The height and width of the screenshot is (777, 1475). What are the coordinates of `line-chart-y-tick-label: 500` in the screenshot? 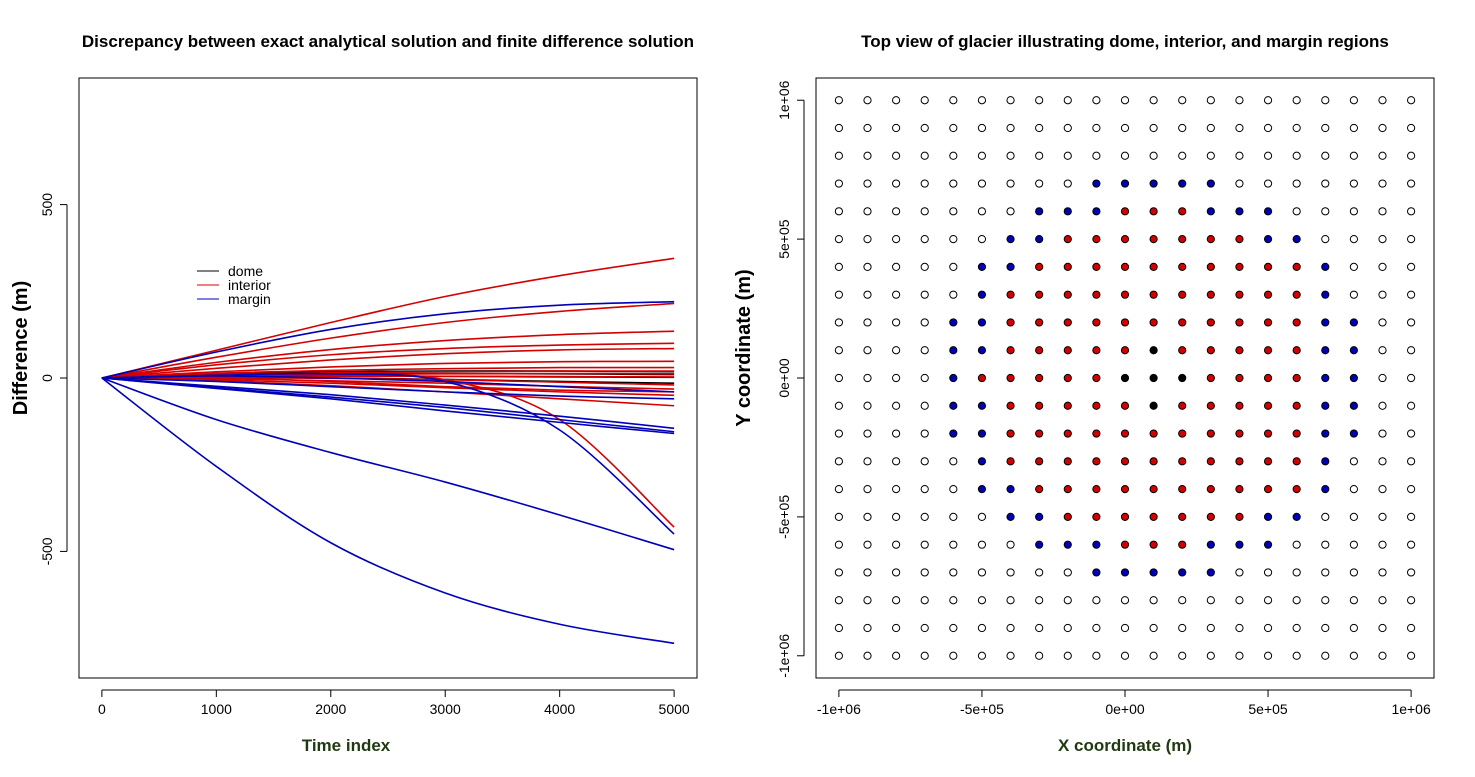 It's located at (47, 205).